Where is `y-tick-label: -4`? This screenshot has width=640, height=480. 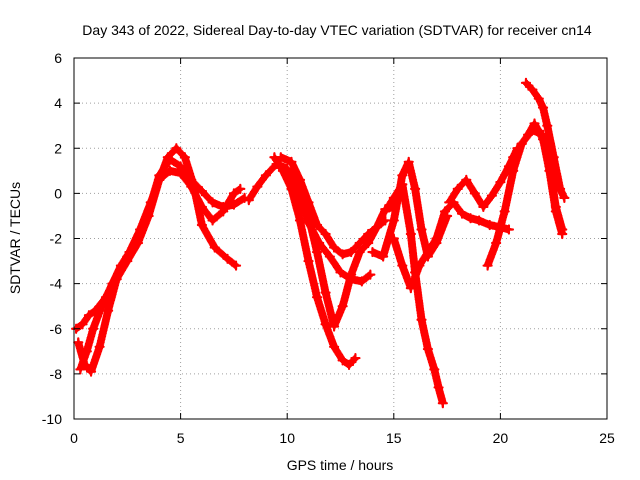
y-tick-label: -4 is located at coordinates (56, 284).